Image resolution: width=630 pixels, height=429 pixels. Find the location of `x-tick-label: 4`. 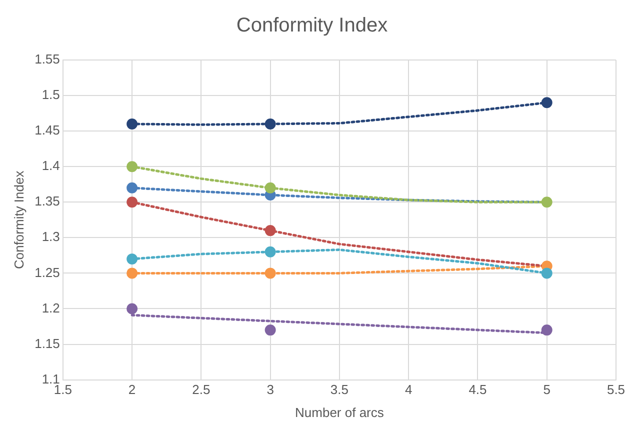

x-tick-label: 4 is located at coordinates (408, 390).